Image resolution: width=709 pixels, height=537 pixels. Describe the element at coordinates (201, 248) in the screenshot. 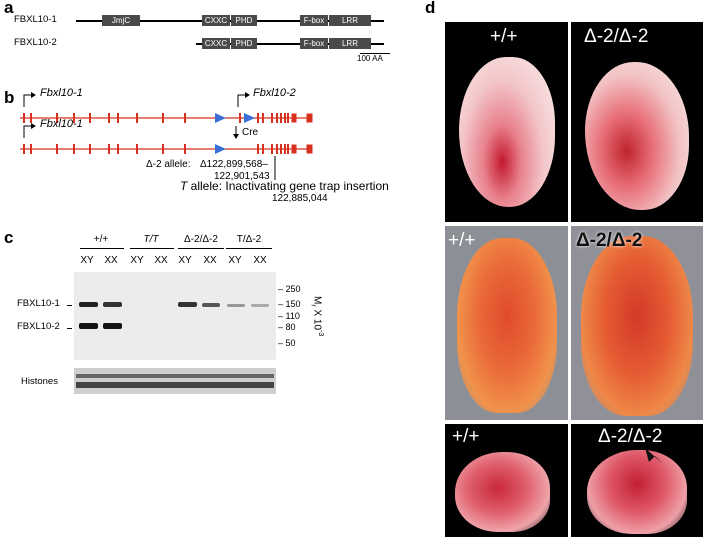

I see `group-line-delta` at that location.